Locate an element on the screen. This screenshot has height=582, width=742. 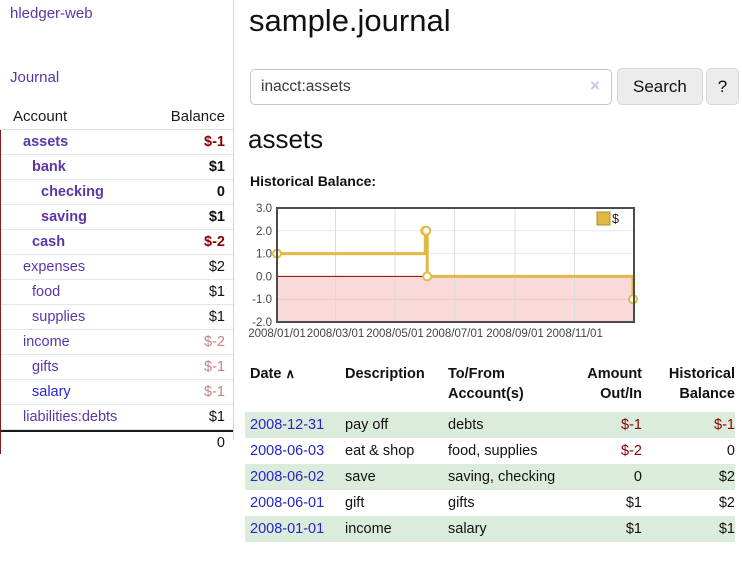
register-header-accounts: To/From Account(s) is located at coordinates (506, 387).